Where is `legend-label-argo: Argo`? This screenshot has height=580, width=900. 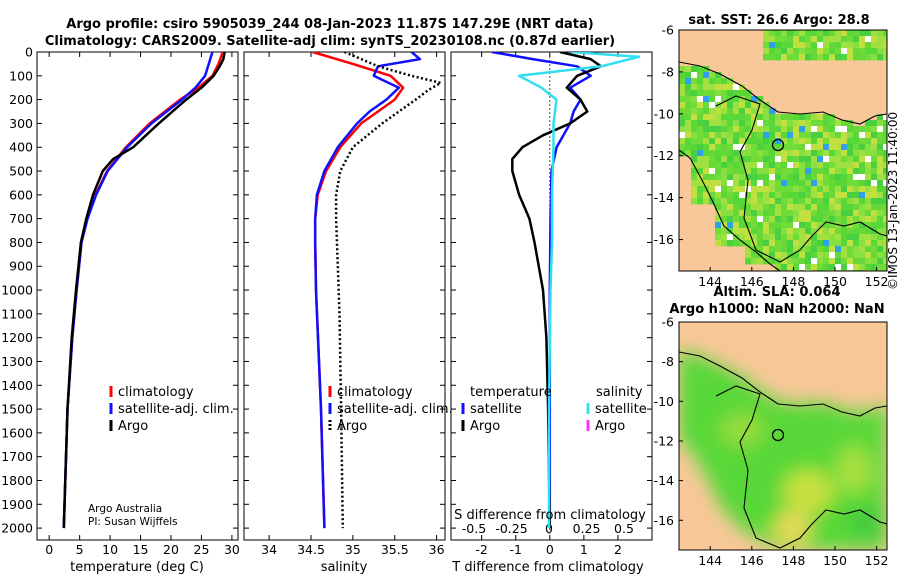
legend-label-argo: Argo is located at coordinates (352, 426).